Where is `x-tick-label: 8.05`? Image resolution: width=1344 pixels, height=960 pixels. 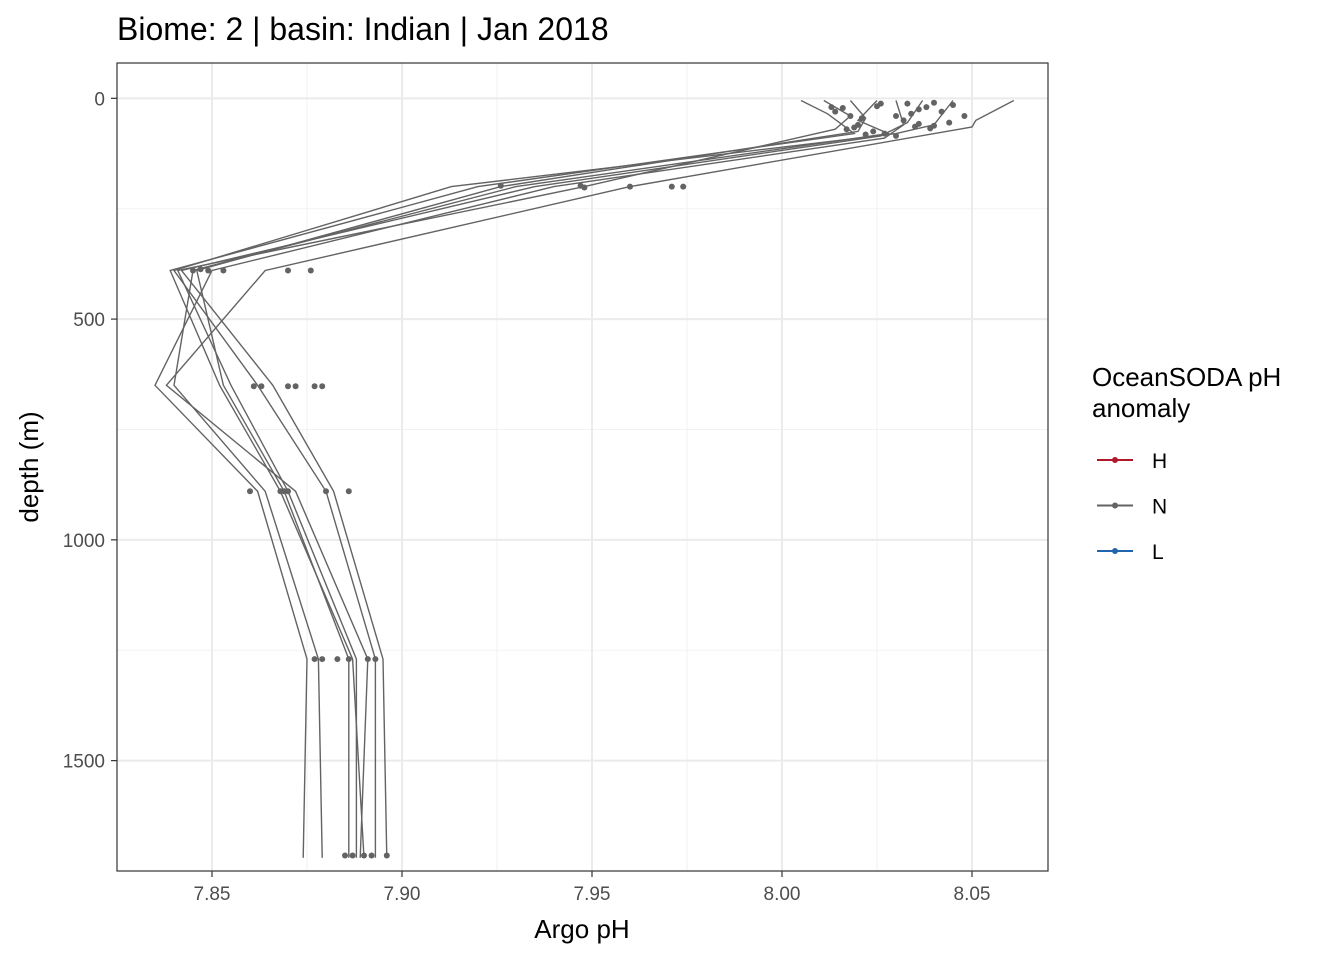
x-tick-label: 8.05 is located at coordinates (972, 894).